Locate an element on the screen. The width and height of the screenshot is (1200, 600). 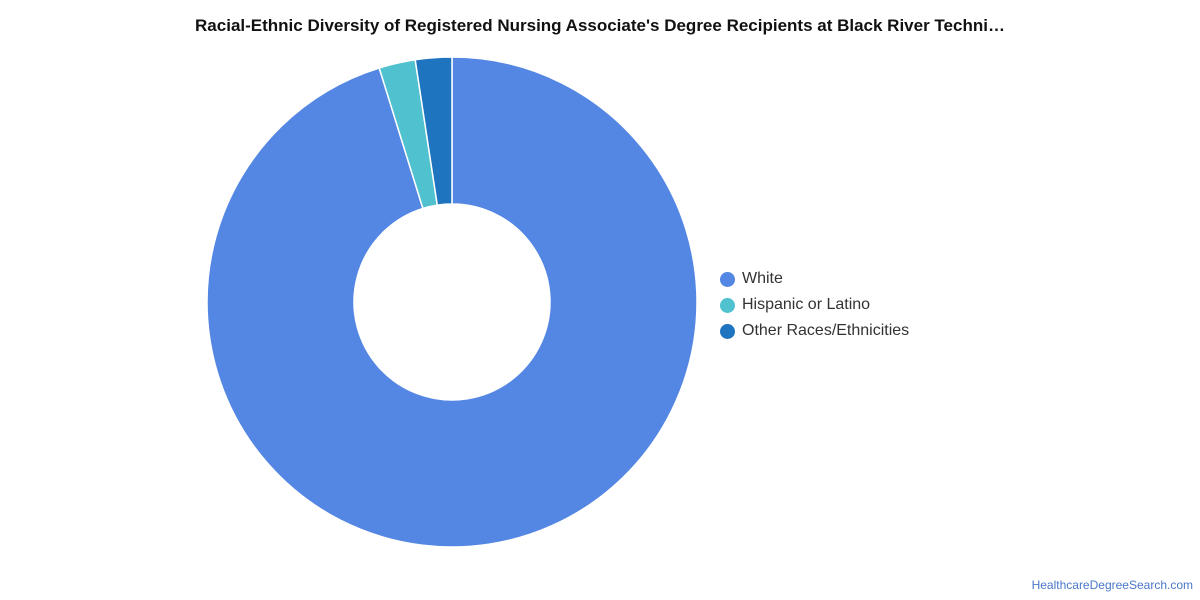
legend-item: Other Races/Ethnicities is located at coordinates (814, 331).